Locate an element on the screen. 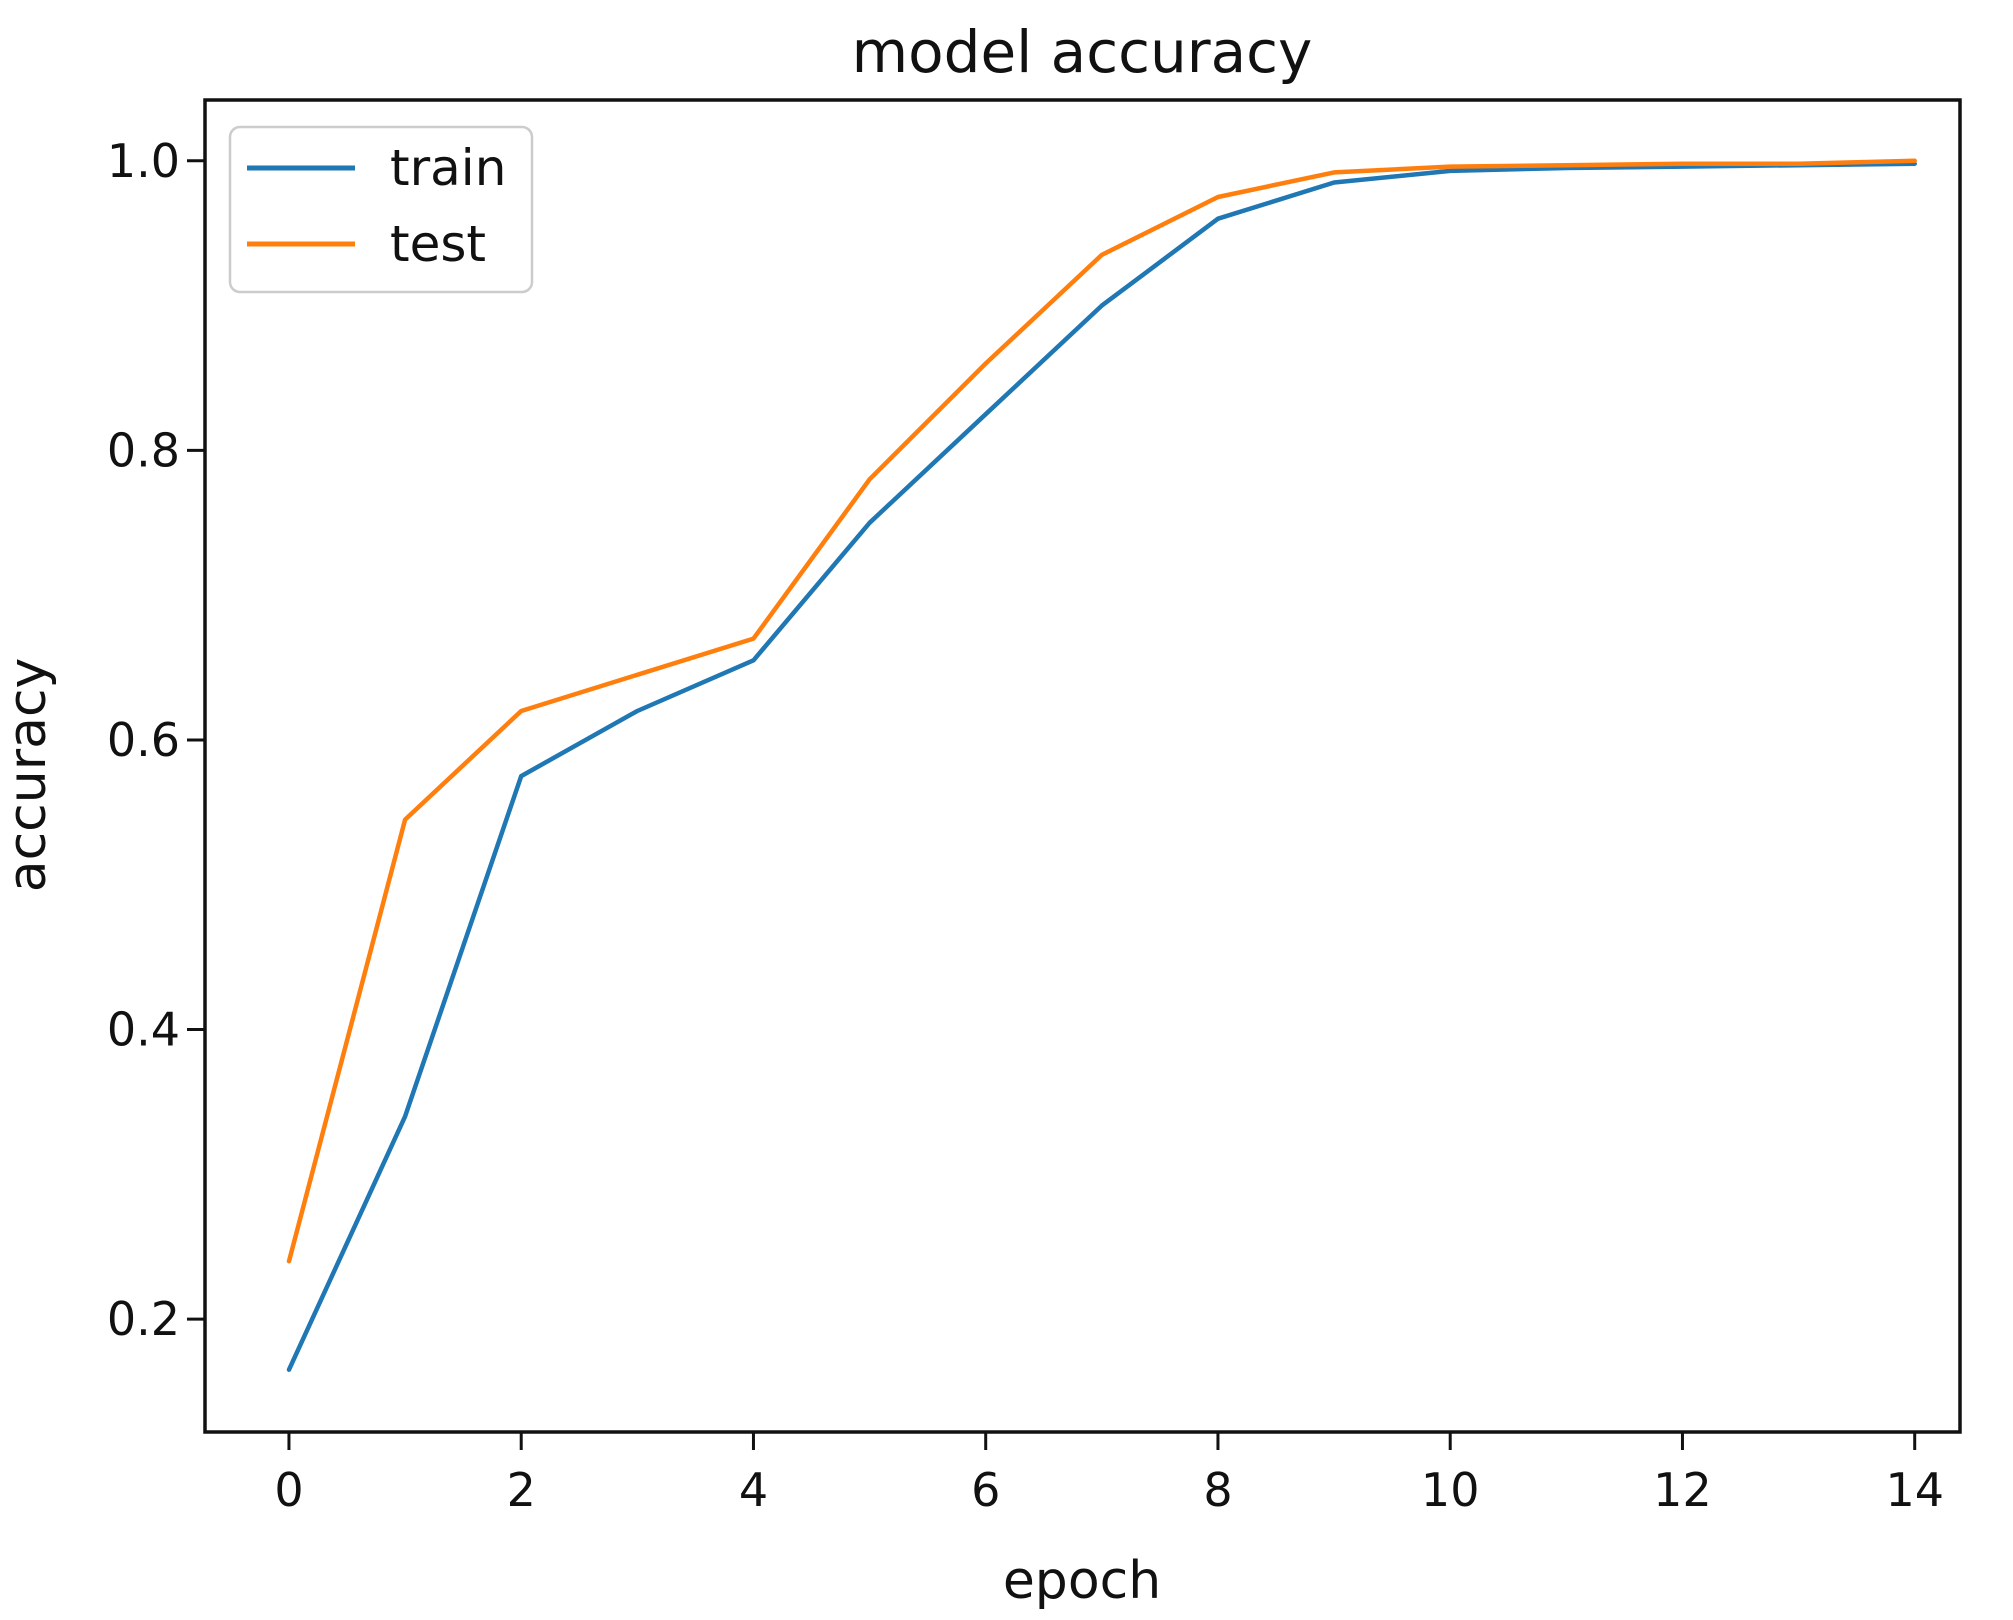 The image size is (2013, 1620). y-tick-label: 0.8 is located at coordinates (143, 450).